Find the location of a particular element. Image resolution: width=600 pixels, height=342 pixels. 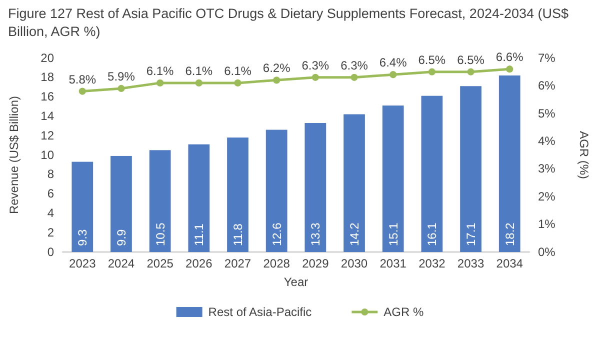

x-tick-label: 2025 is located at coordinates (160, 263).